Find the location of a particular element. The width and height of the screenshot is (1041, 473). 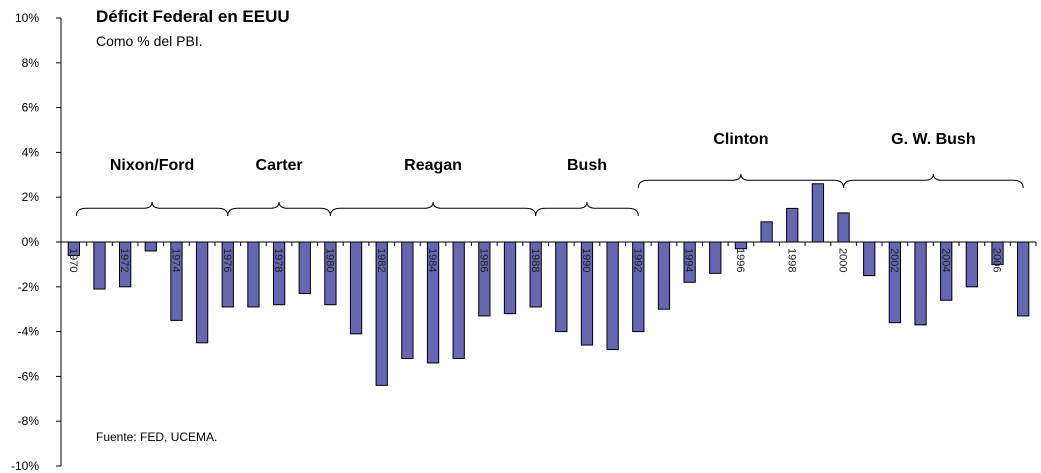

president-label: Carter is located at coordinates (279, 165).